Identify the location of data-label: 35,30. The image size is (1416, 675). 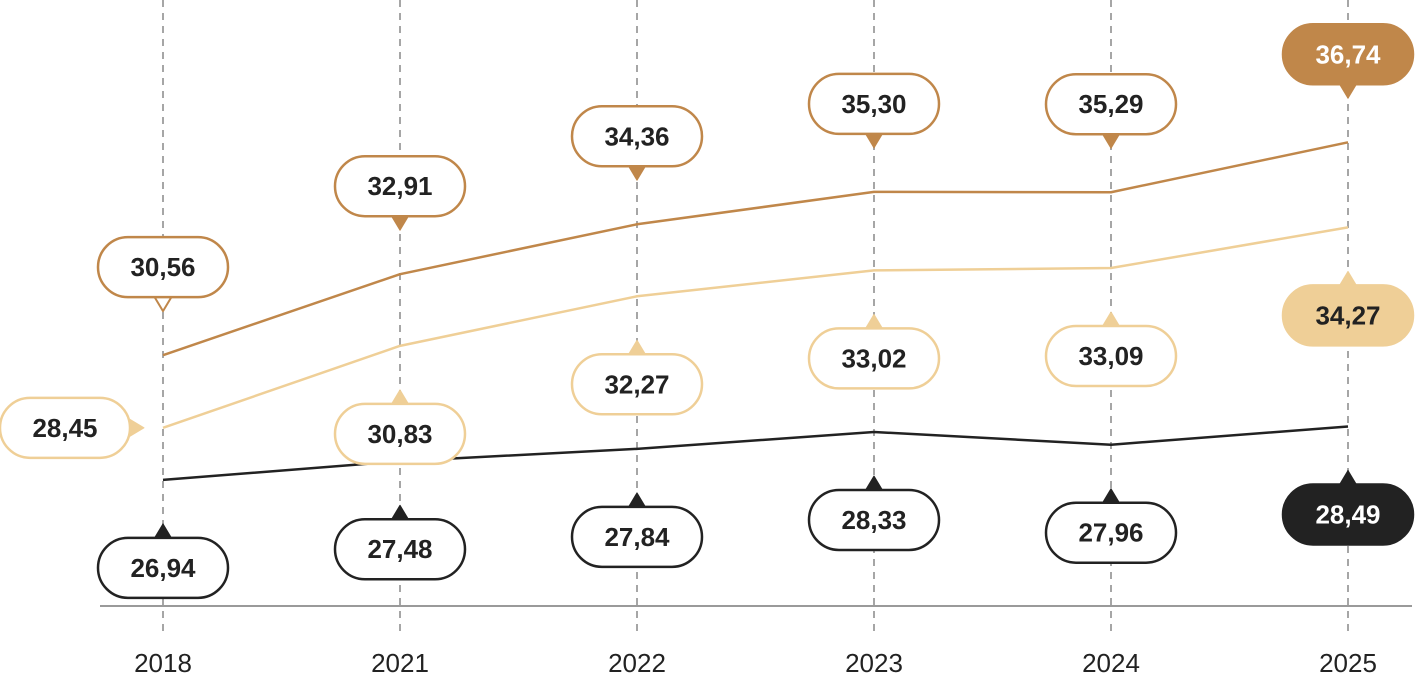
(874, 110).